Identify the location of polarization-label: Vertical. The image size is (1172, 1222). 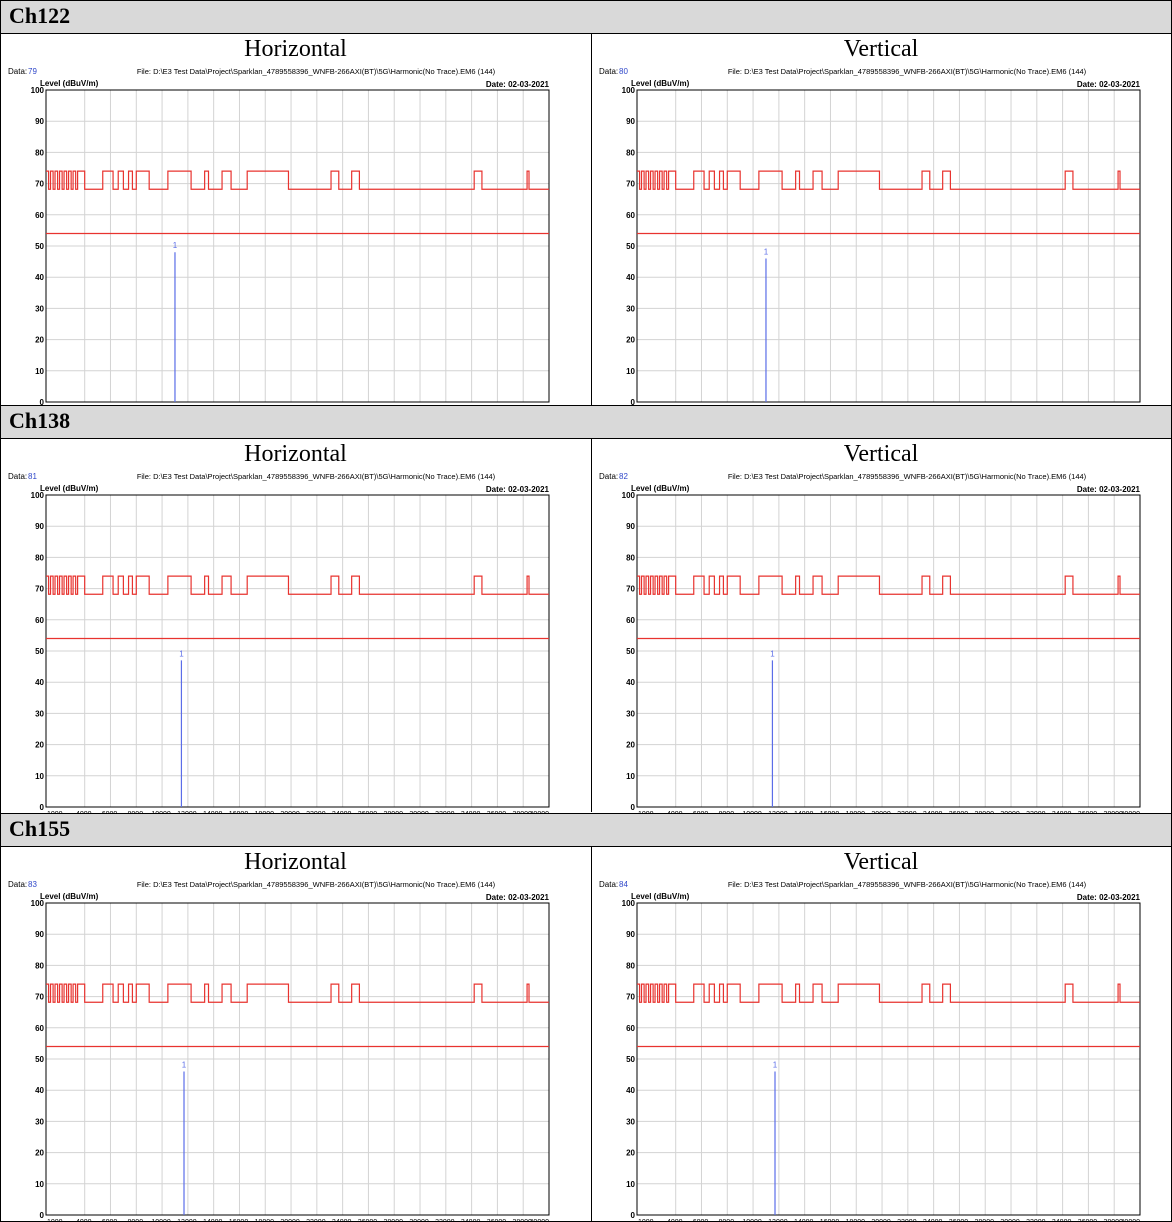
(881, 862).